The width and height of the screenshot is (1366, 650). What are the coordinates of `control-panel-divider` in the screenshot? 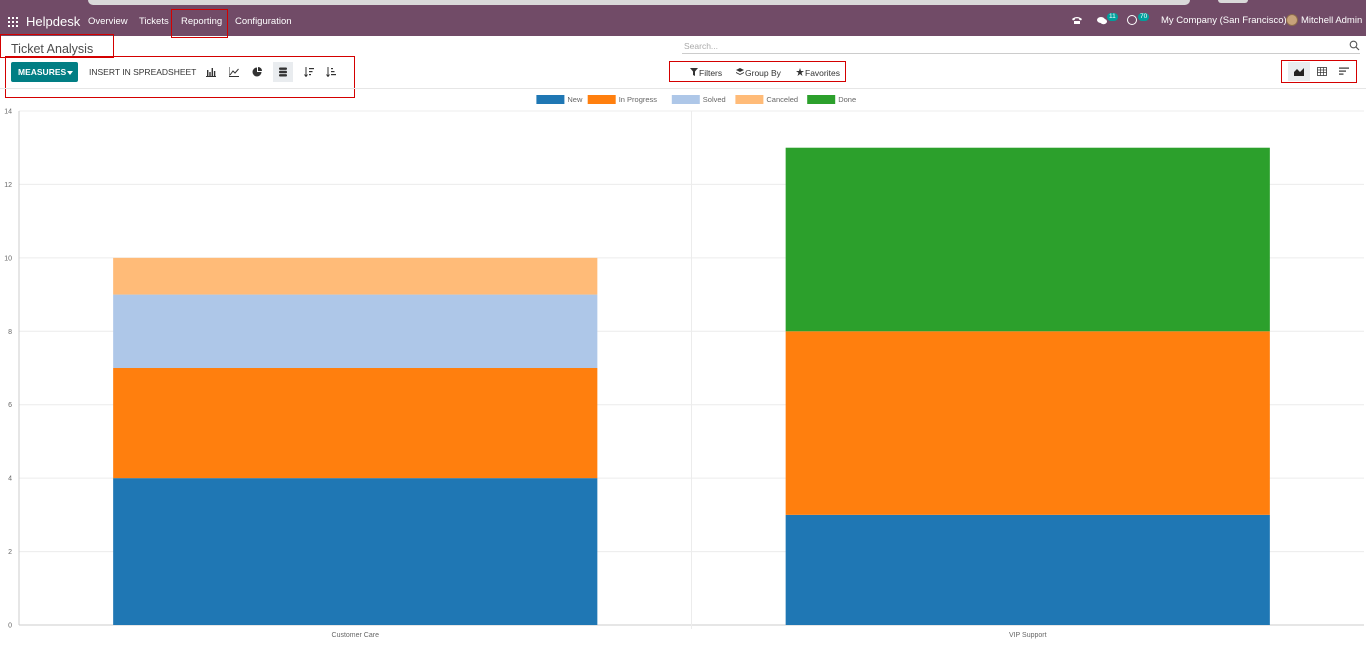 It's located at (683, 88).